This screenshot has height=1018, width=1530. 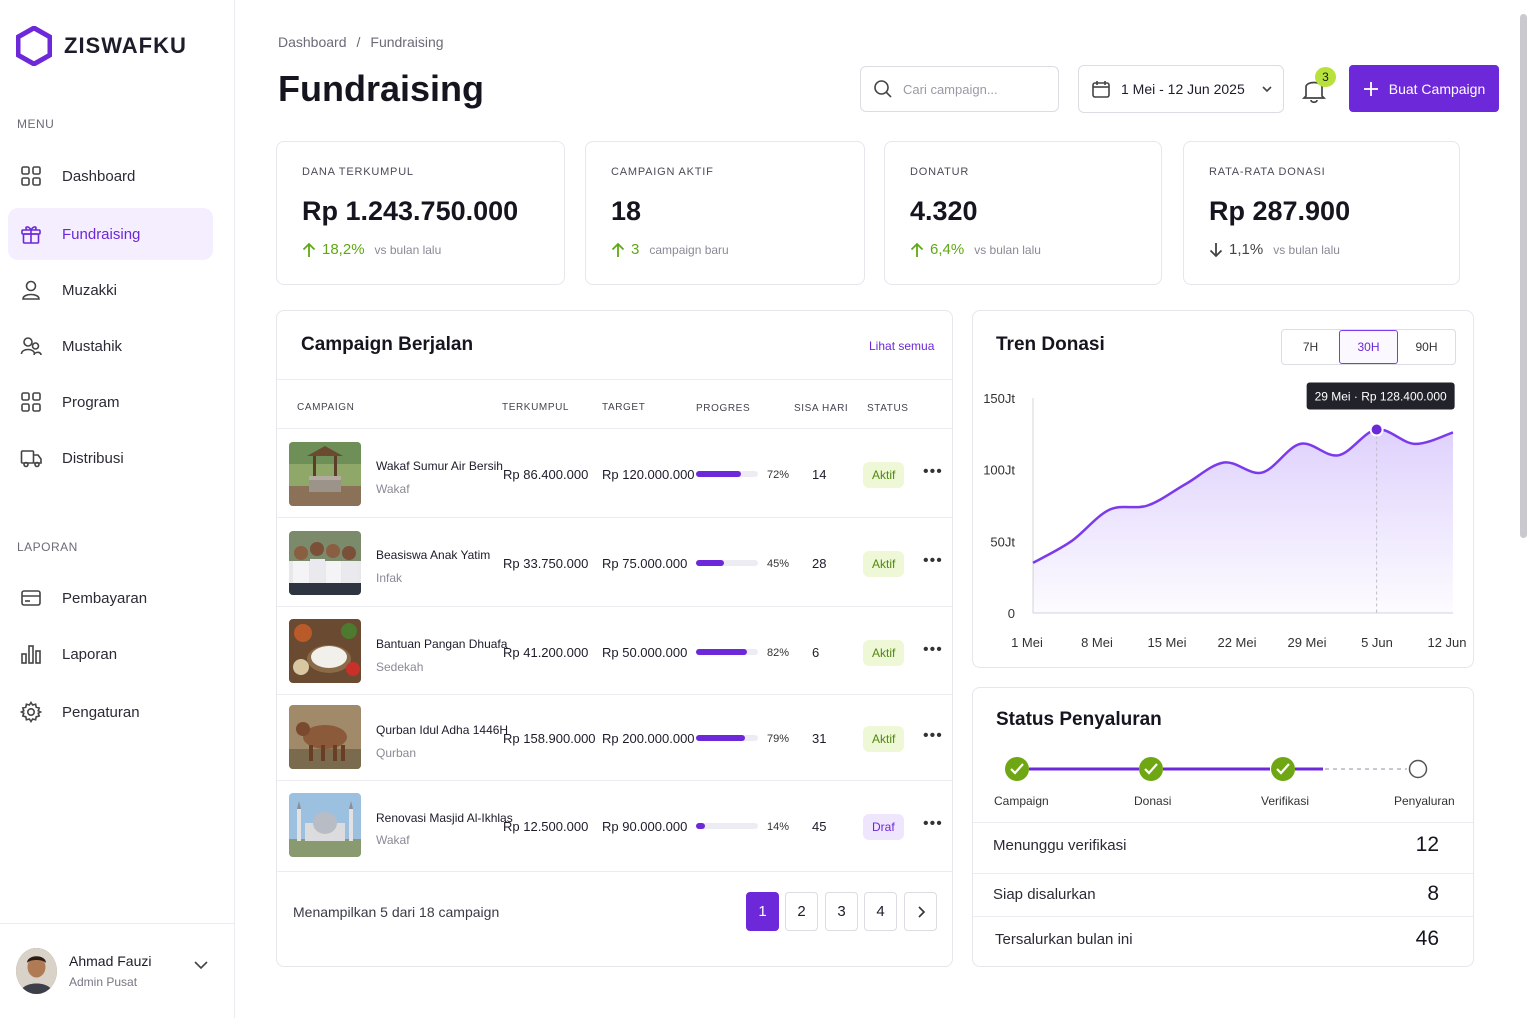 What do you see at coordinates (1223, 827) in the screenshot?
I see `distribution-panel` at bounding box center [1223, 827].